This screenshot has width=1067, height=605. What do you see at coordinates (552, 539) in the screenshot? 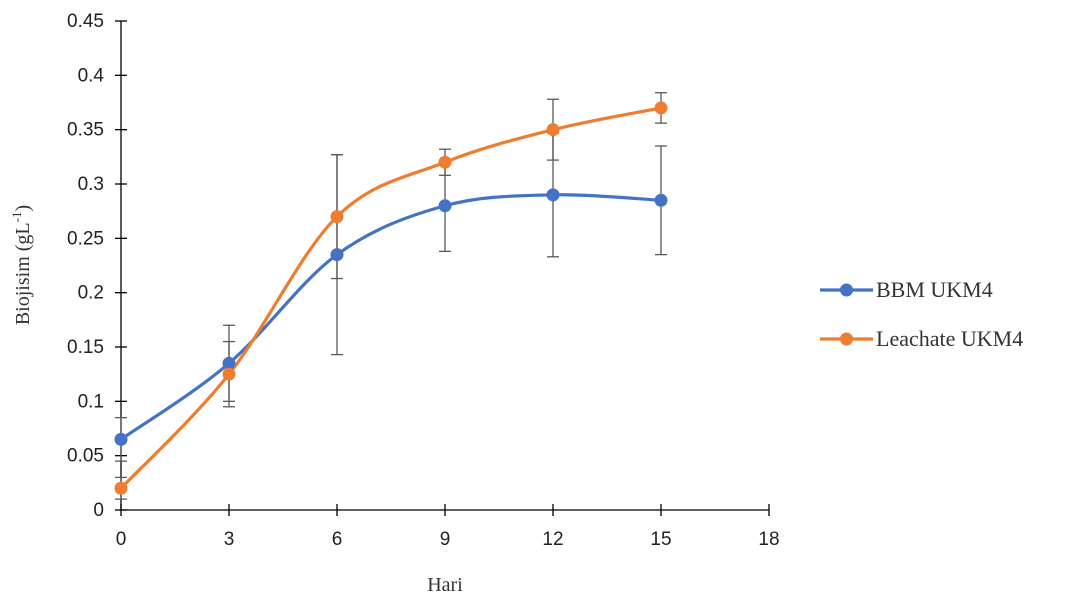
I see `x-tick-label: 12` at bounding box center [552, 539].